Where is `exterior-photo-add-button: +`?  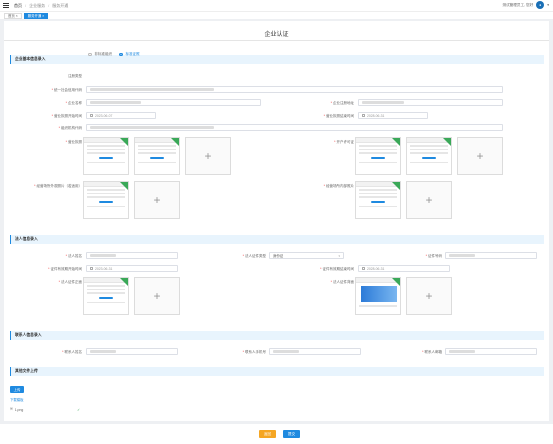
exterior-photo-add-button: + is located at coordinates (157, 200).